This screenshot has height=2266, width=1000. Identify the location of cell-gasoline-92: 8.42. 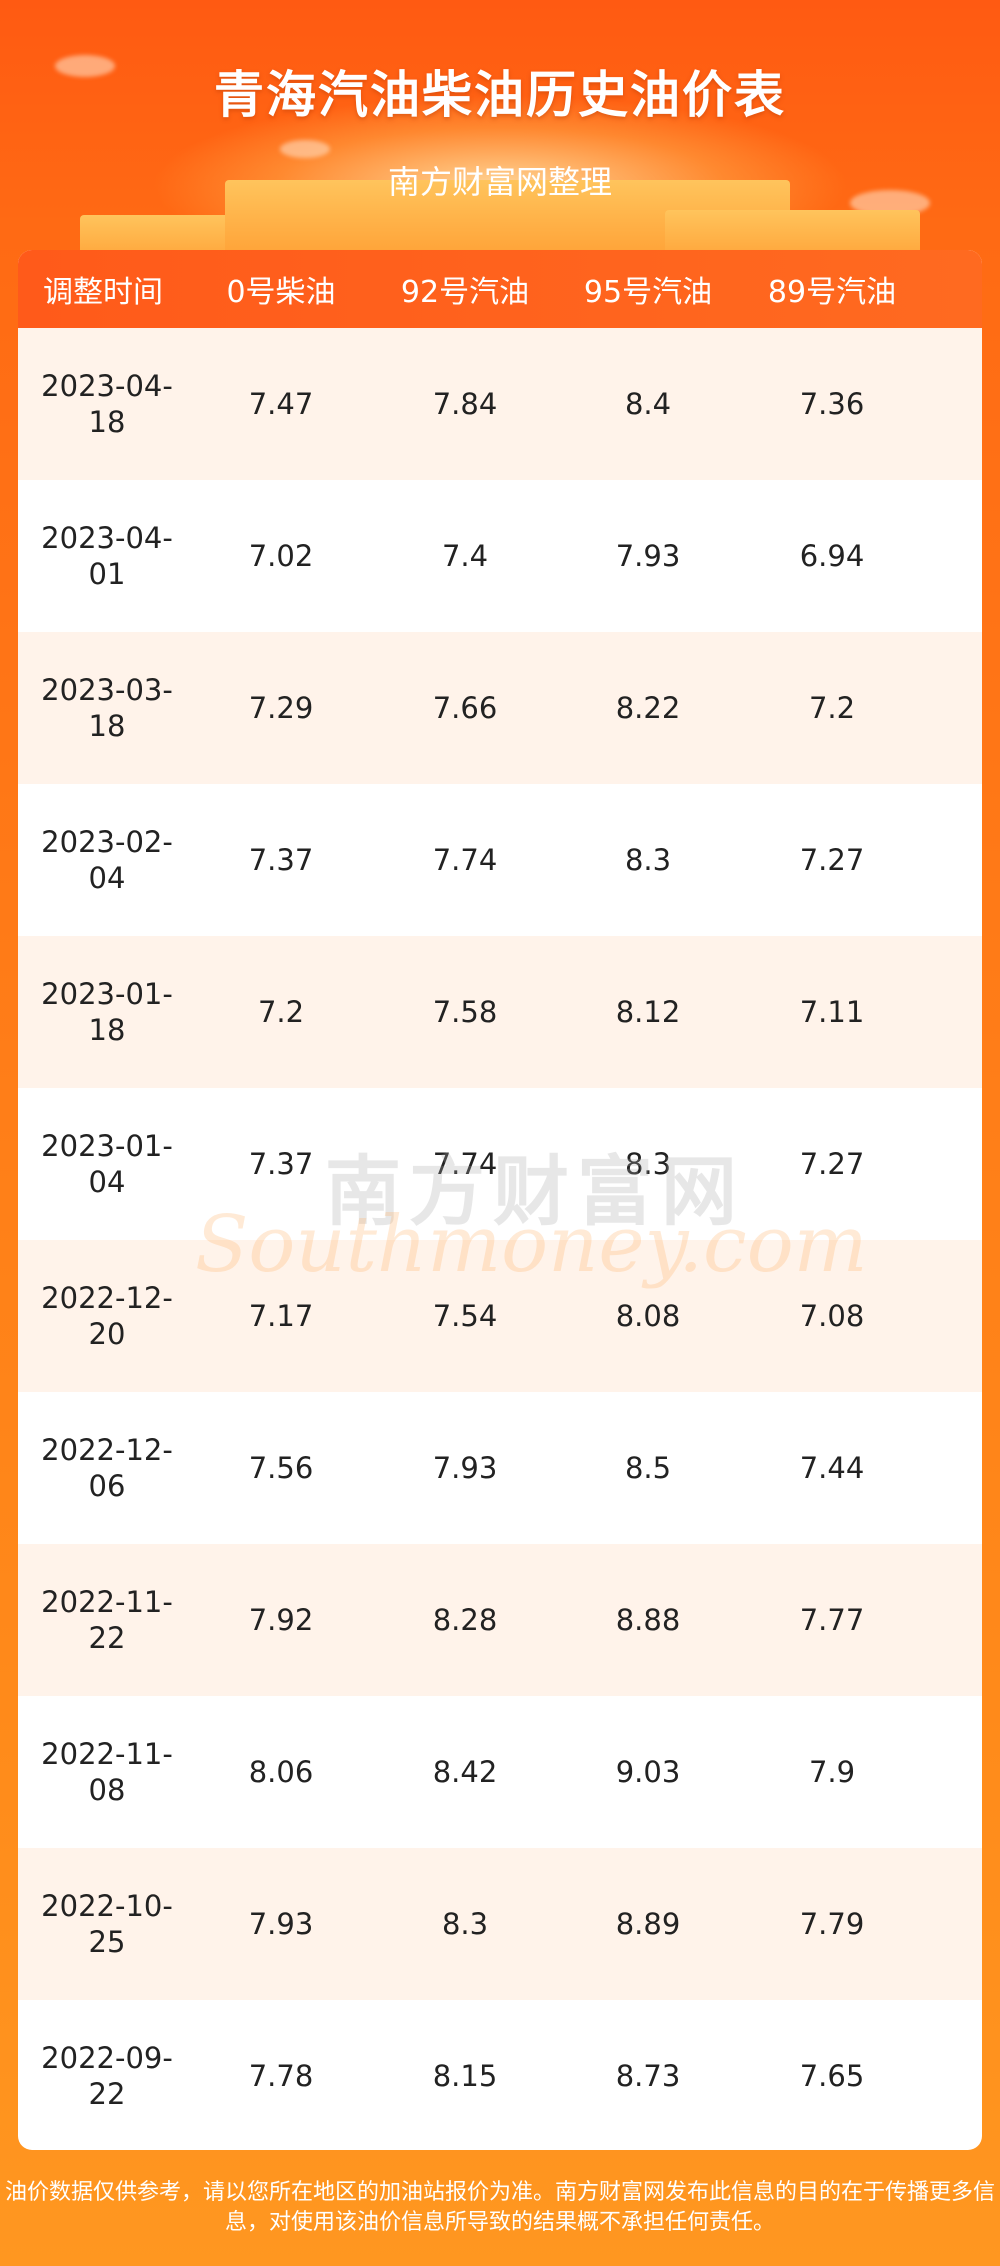
(465, 1772).